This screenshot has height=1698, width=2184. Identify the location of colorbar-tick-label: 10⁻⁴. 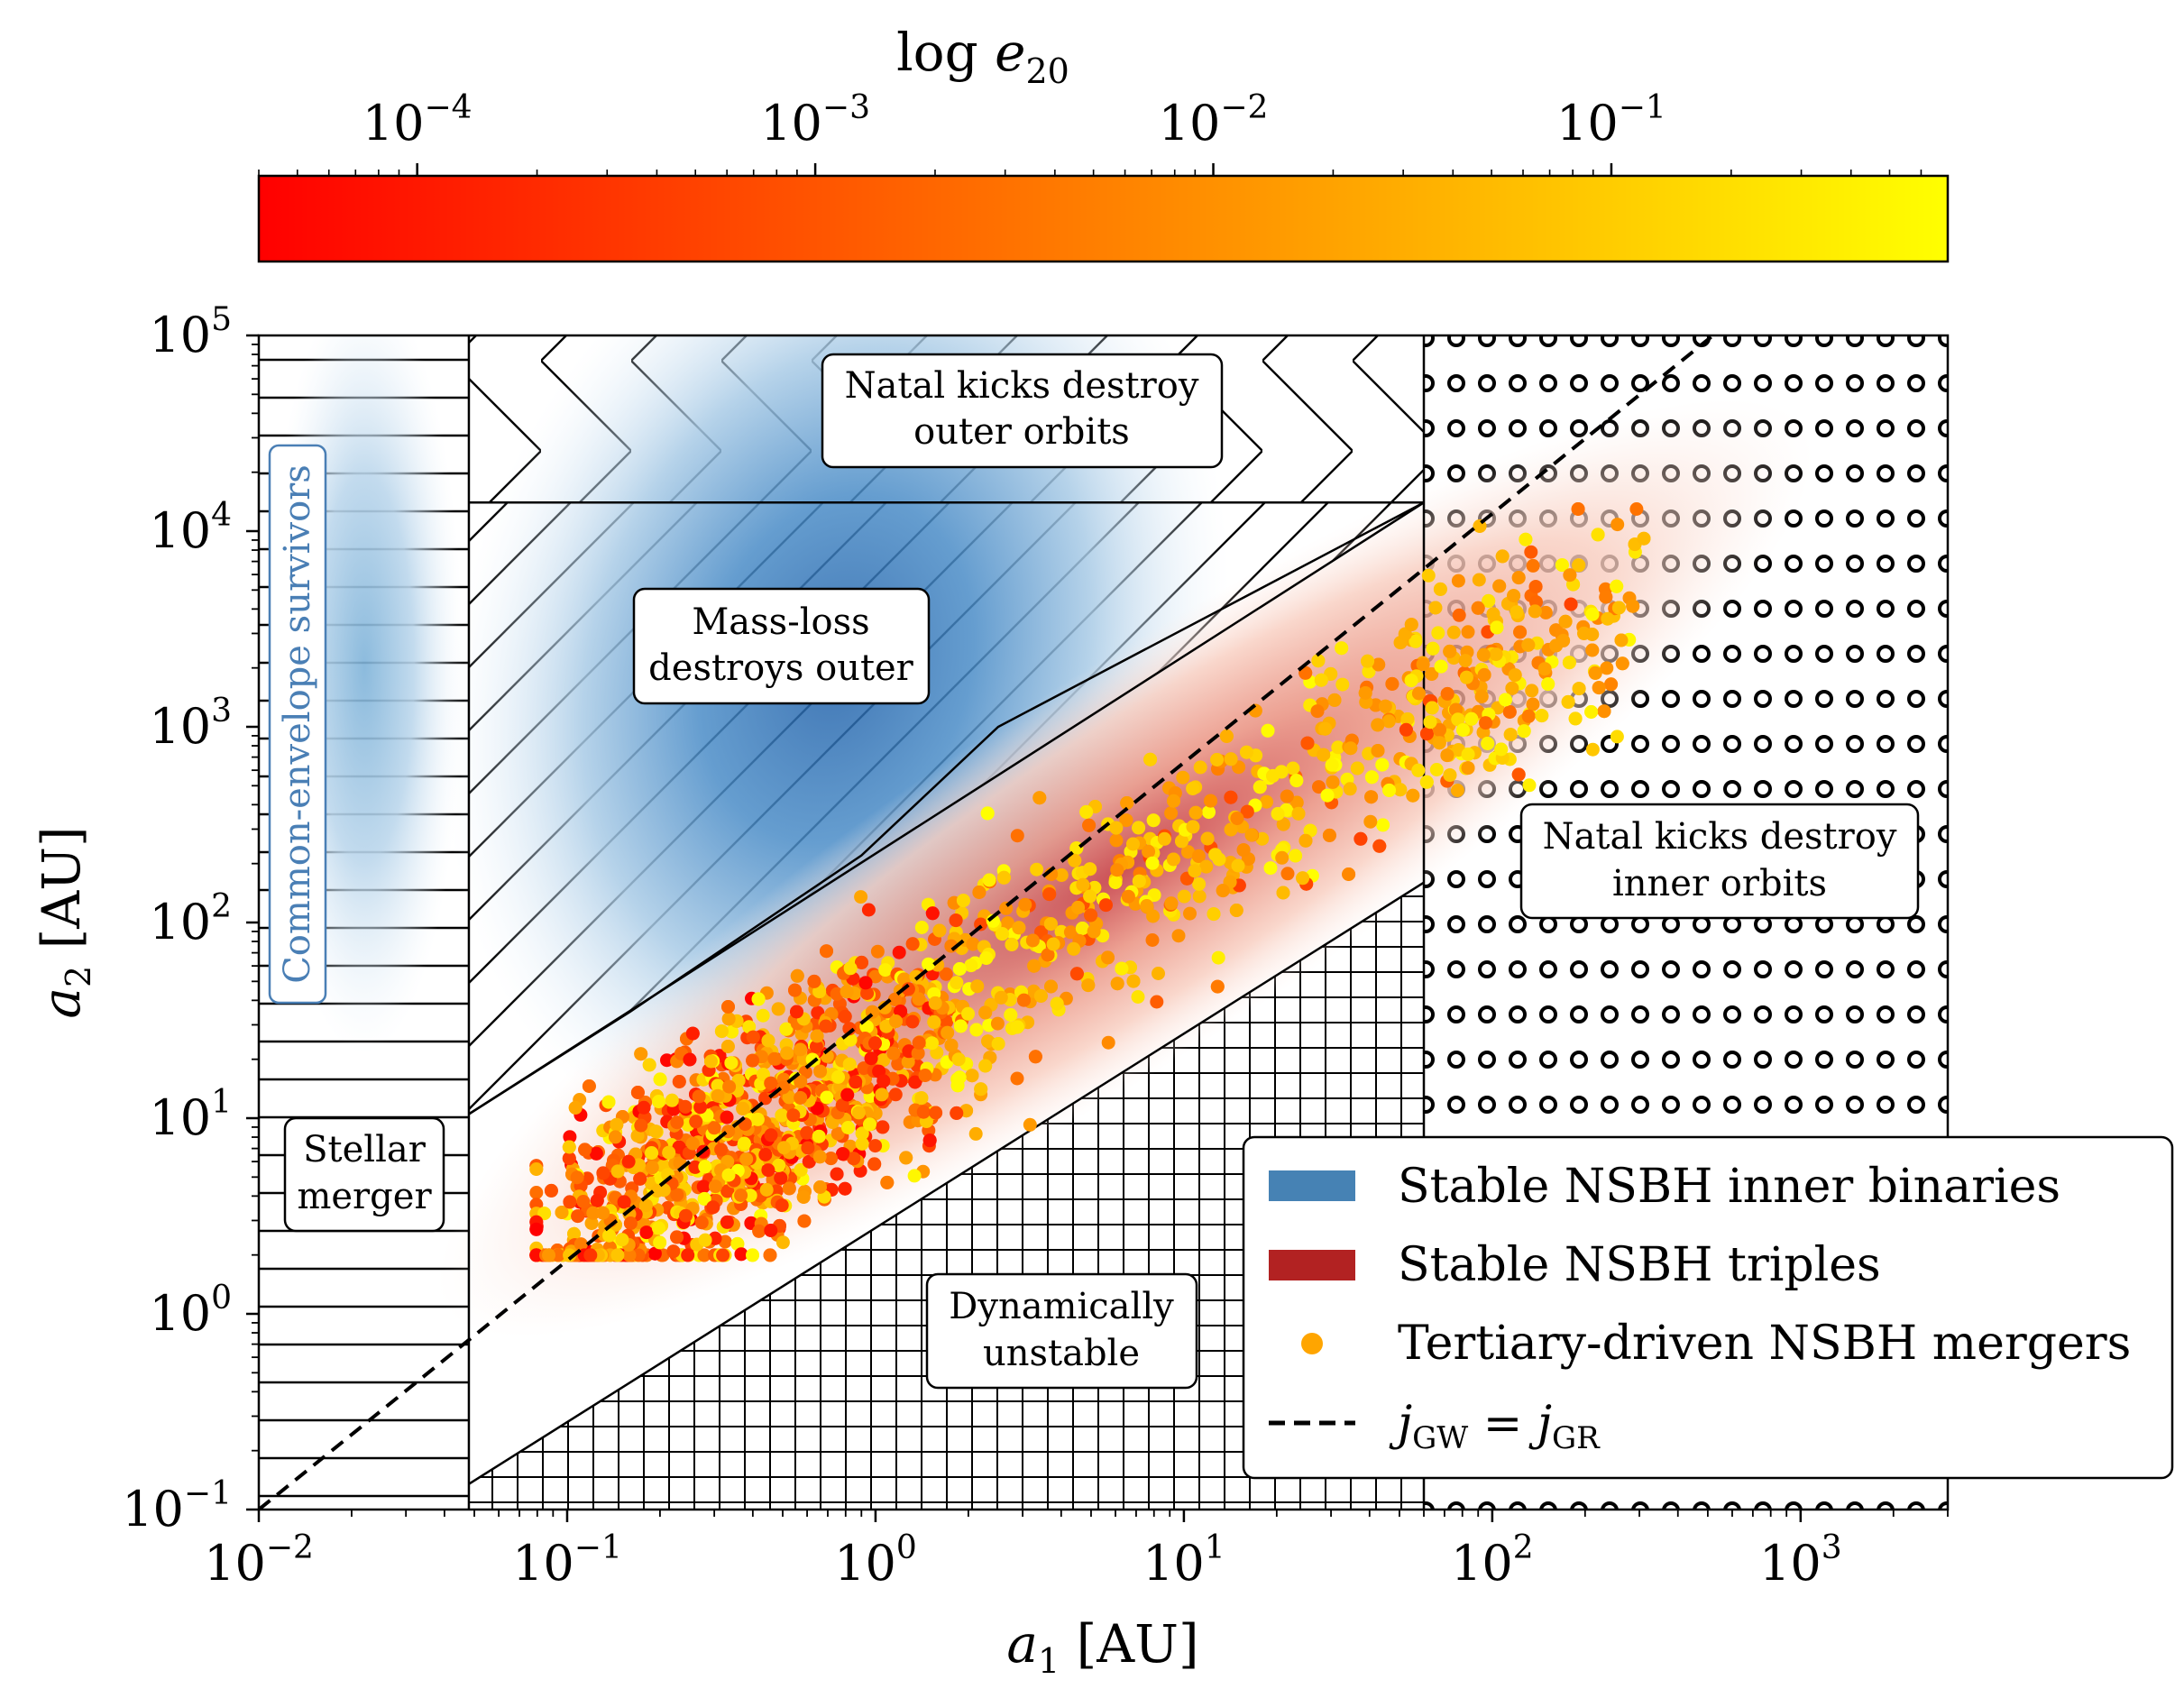
(418, 120).